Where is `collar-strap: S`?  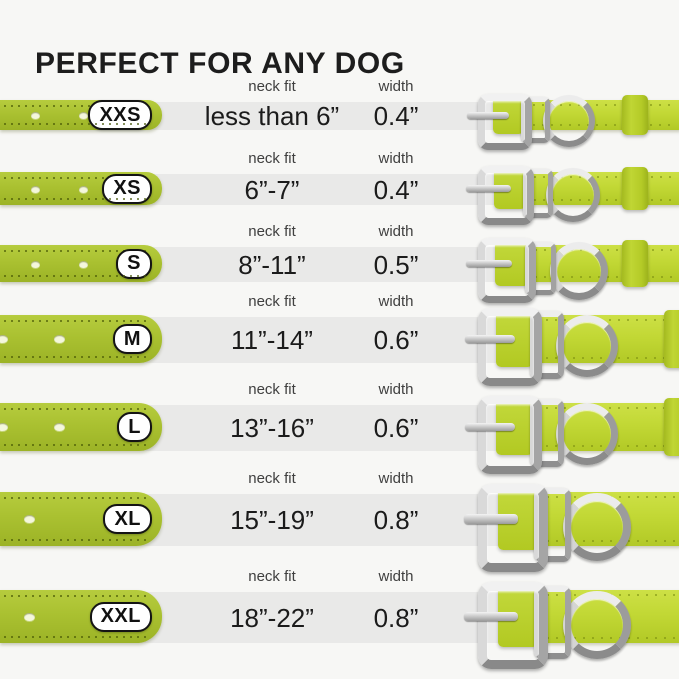
collar-strap: S is located at coordinates (81, 263).